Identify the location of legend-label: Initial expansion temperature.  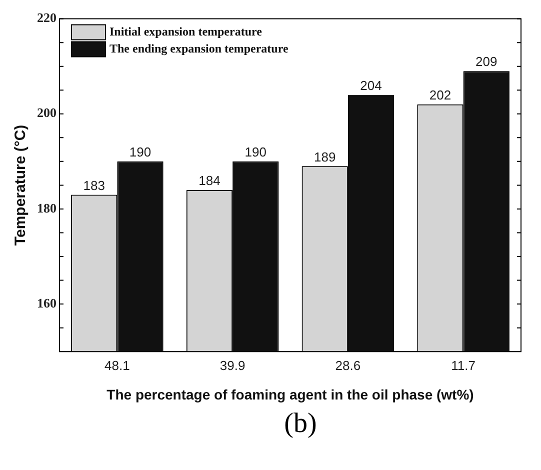
(186, 31).